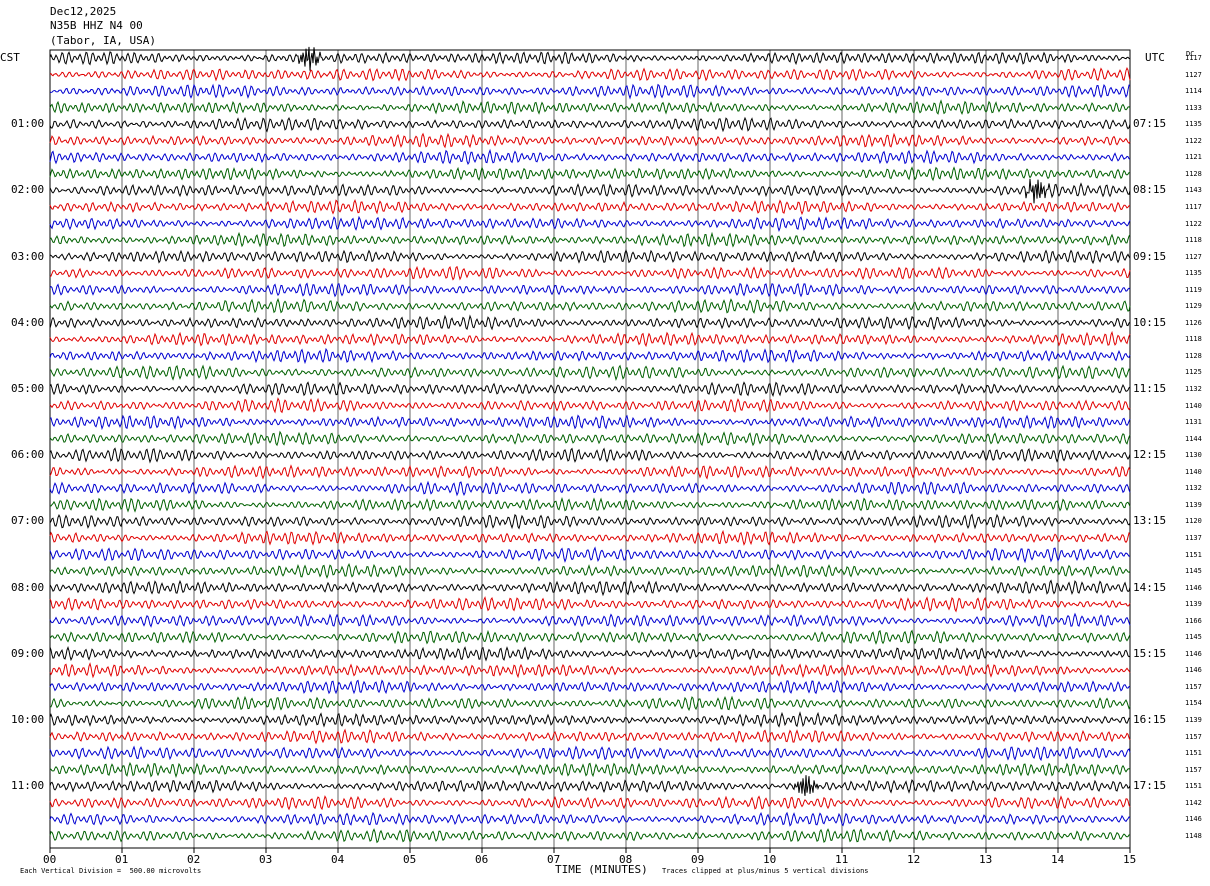  What do you see at coordinates (1193, 455) in the screenshot?
I see `dc-offset-label: 1130` at bounding box center [1193, 455].